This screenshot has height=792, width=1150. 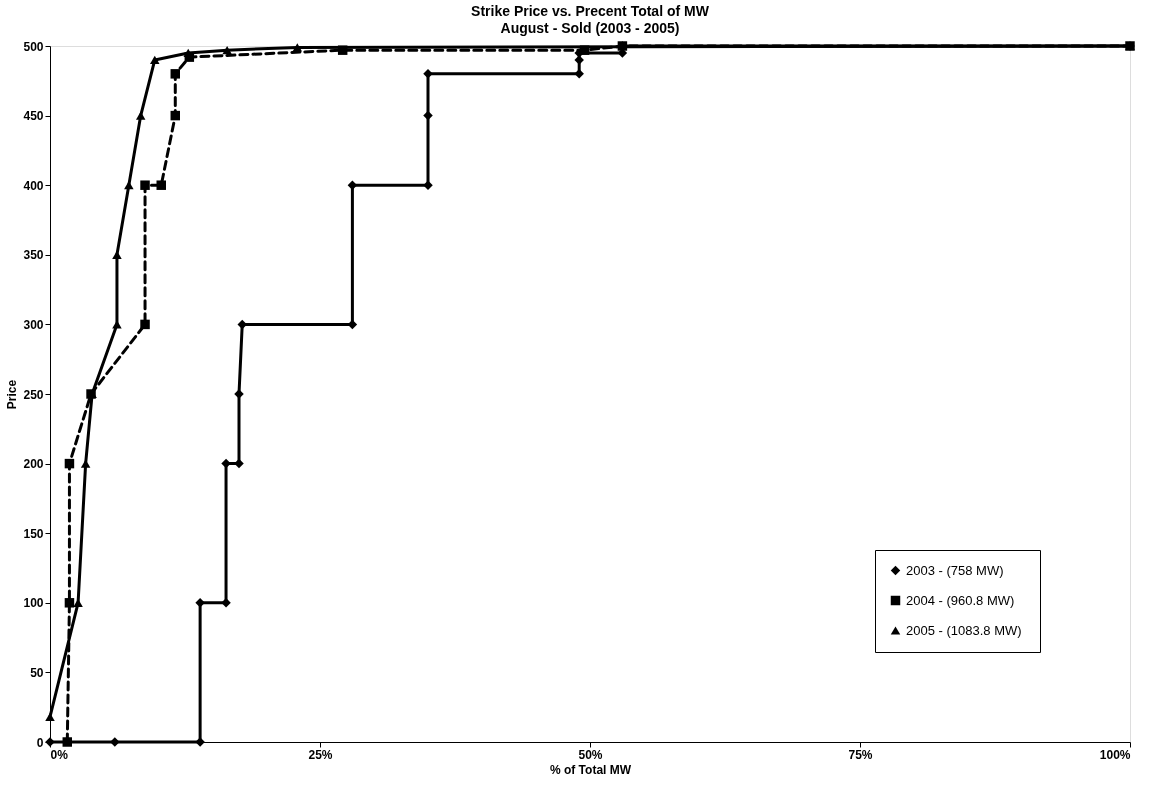 What do you see at coordinates (33, 464) in the screenshot?
I see `y-tick-label: 200` at bounding box center [33, 464].